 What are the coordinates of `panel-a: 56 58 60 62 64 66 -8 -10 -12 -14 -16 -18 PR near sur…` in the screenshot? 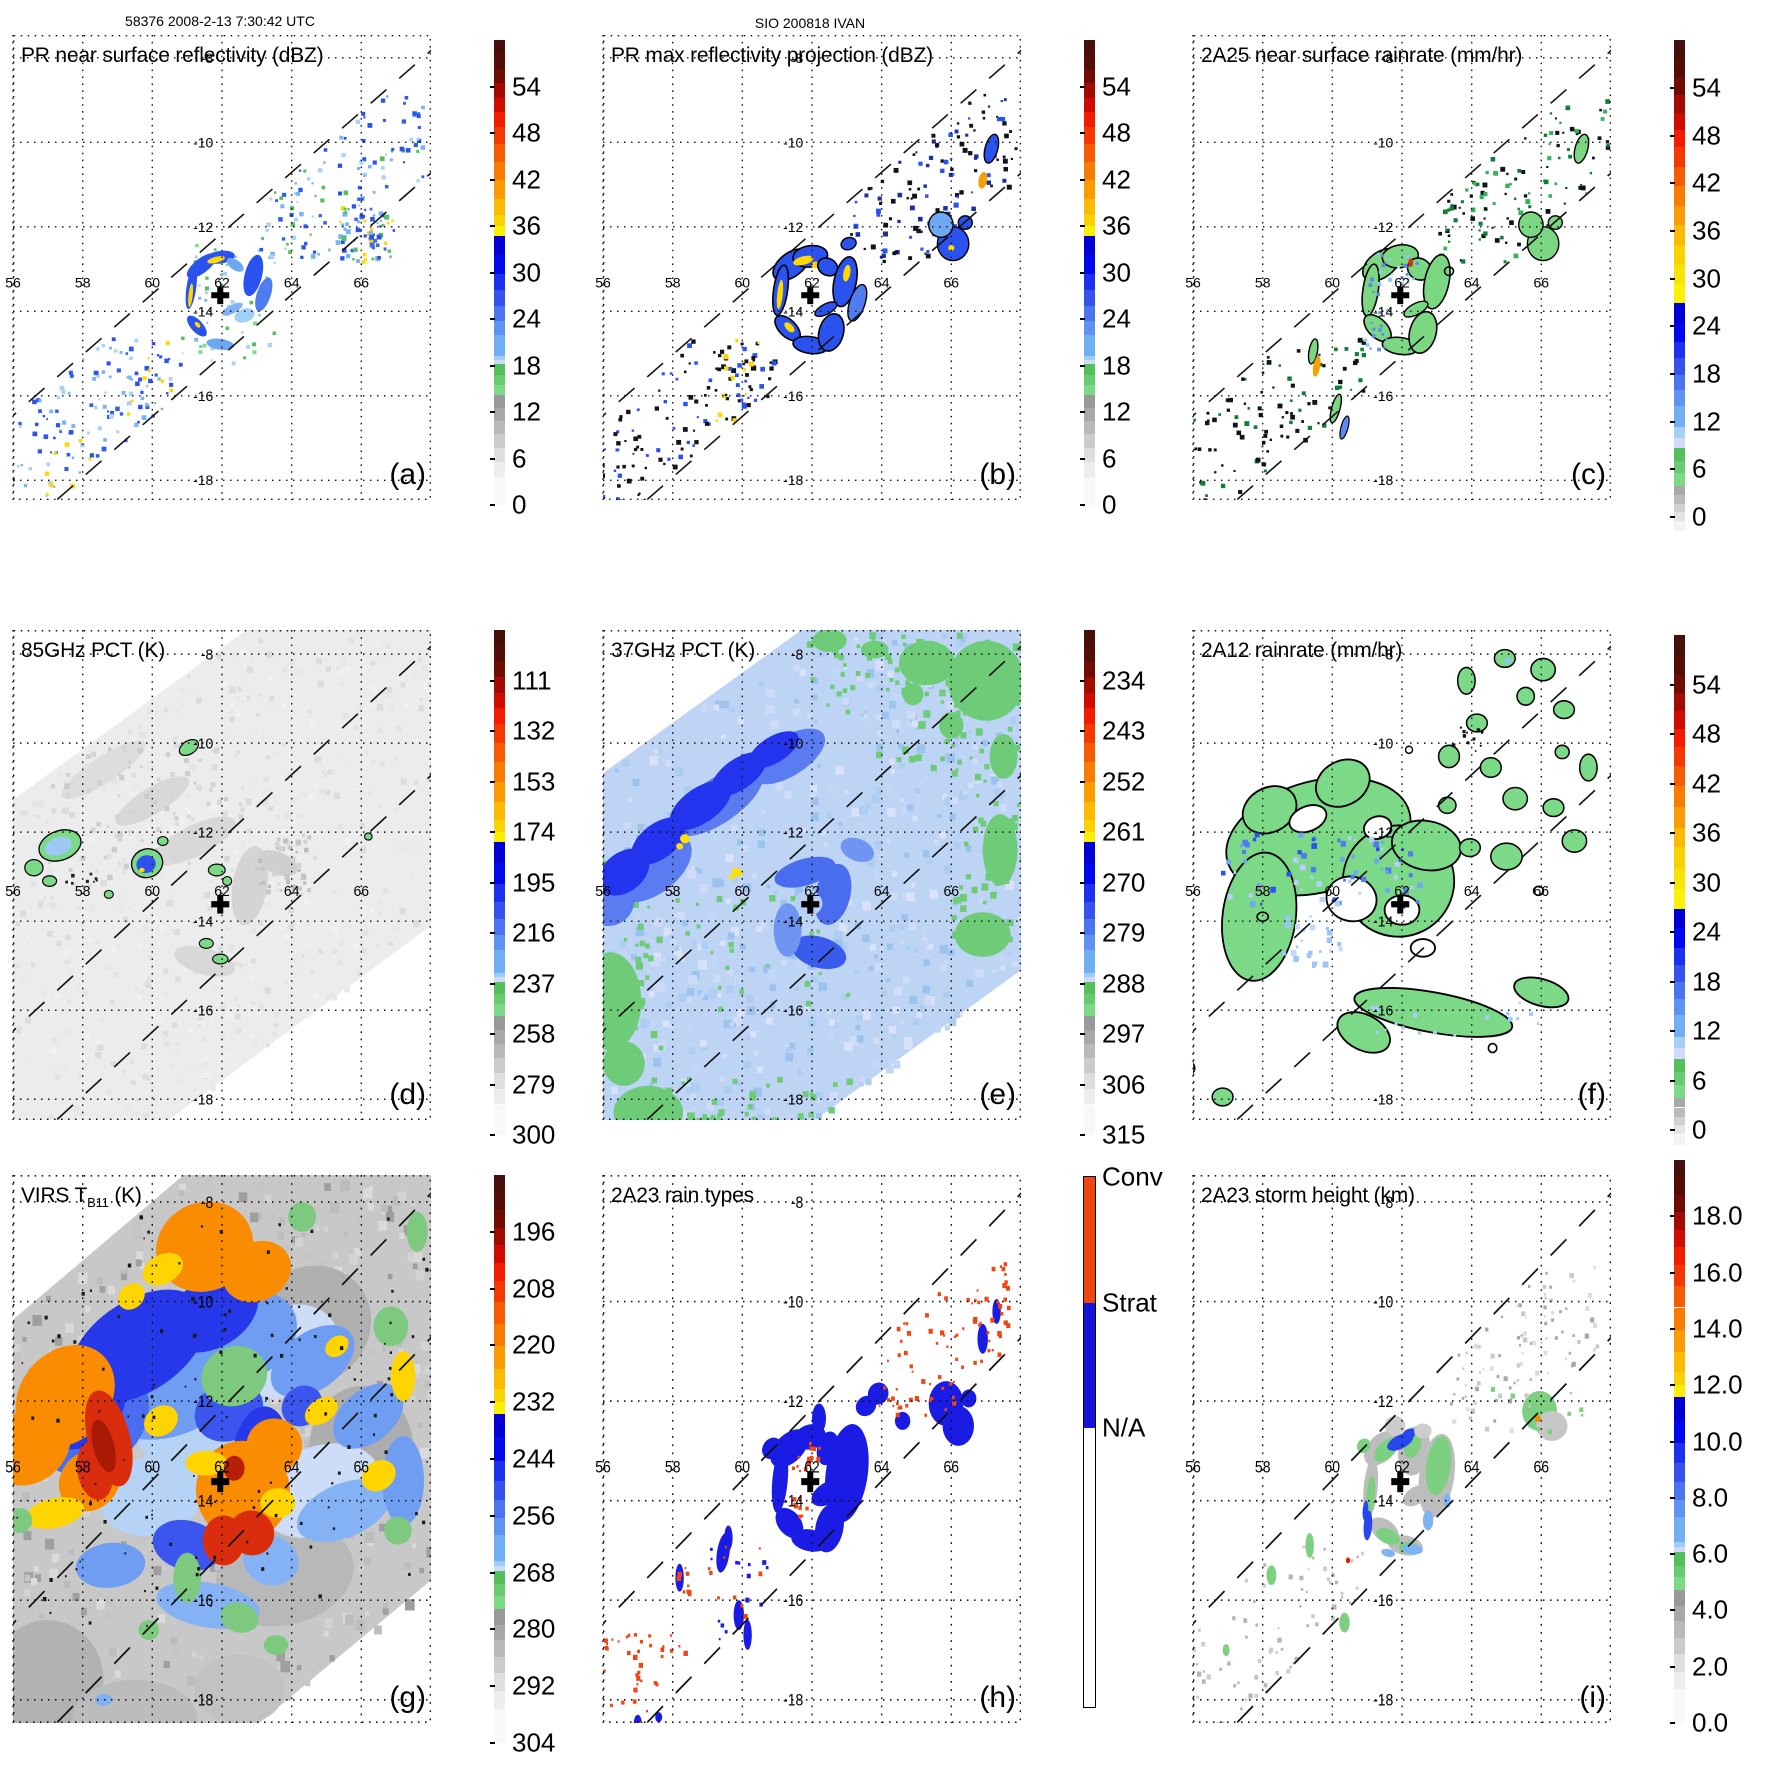 It's located at (295, 277).